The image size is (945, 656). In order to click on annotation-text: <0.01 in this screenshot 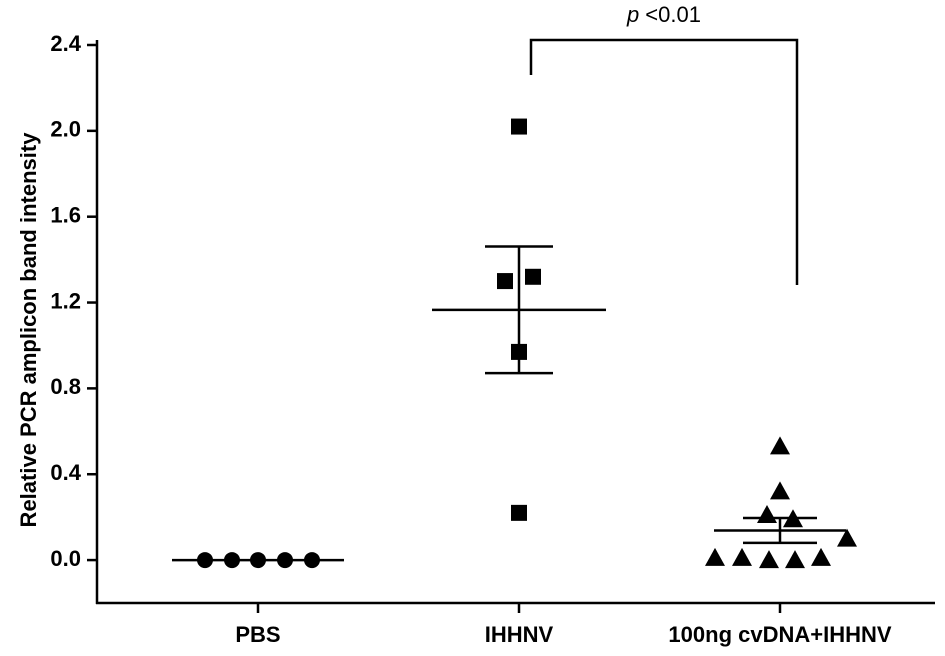, I will do `click(673, 14)`.